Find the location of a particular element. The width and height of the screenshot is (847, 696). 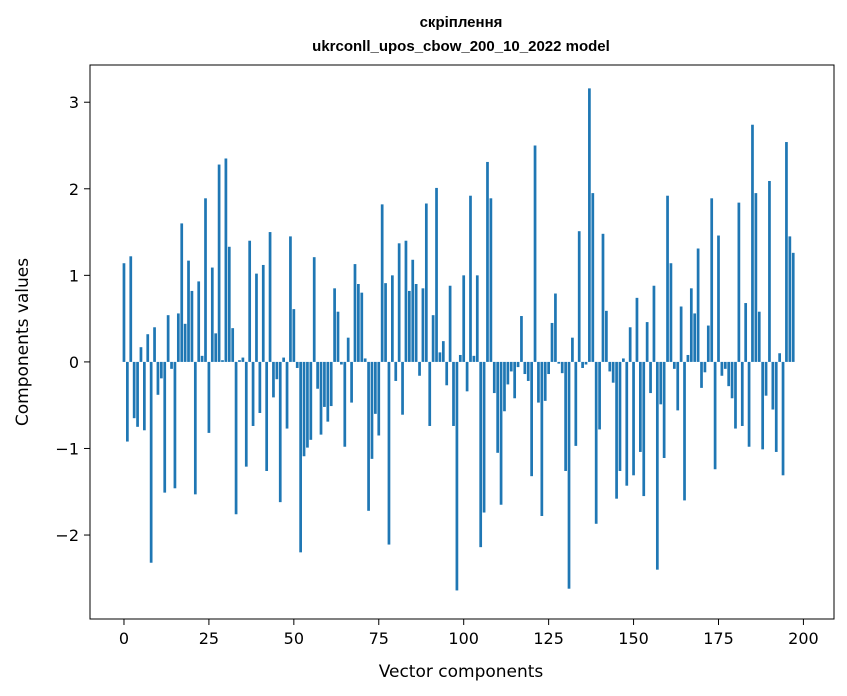

y-tick-label: 0 is located at coordinates (74, 362).